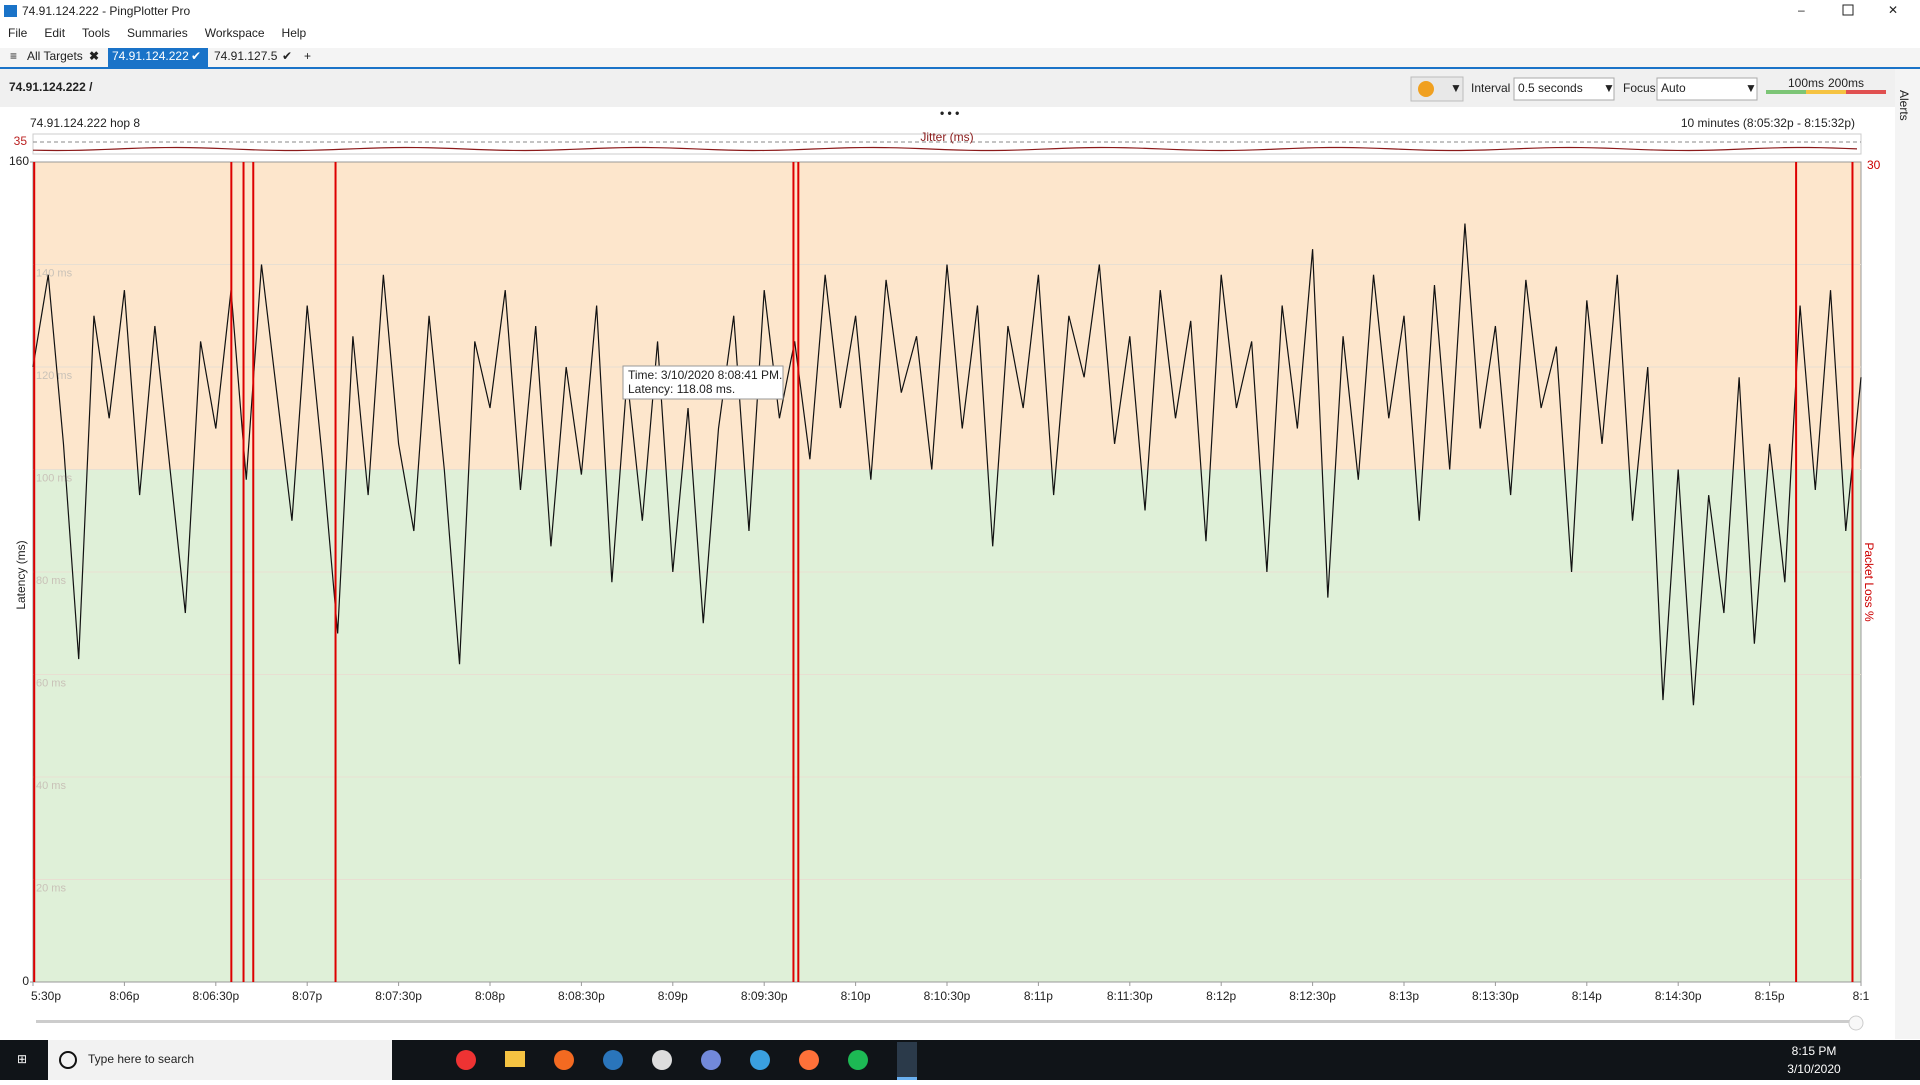  I want to click on y2-tick-label: 30, so click(1874, 165).